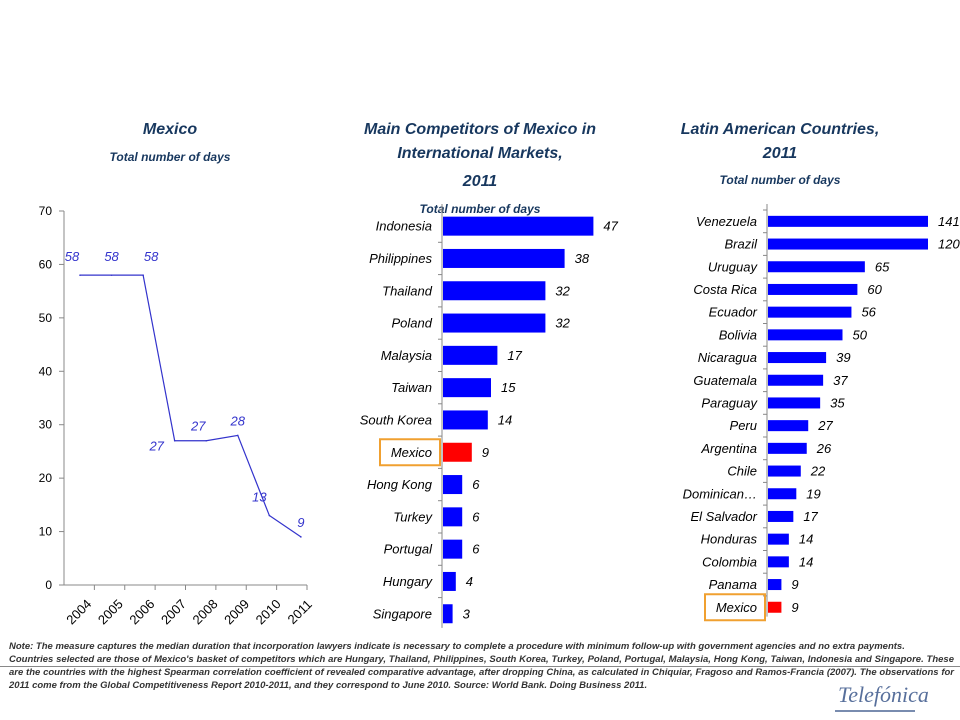 The height and width of the screenshot is (720, 960). I want to click on bar2-category-label: Indonesia, so click(404, 226).